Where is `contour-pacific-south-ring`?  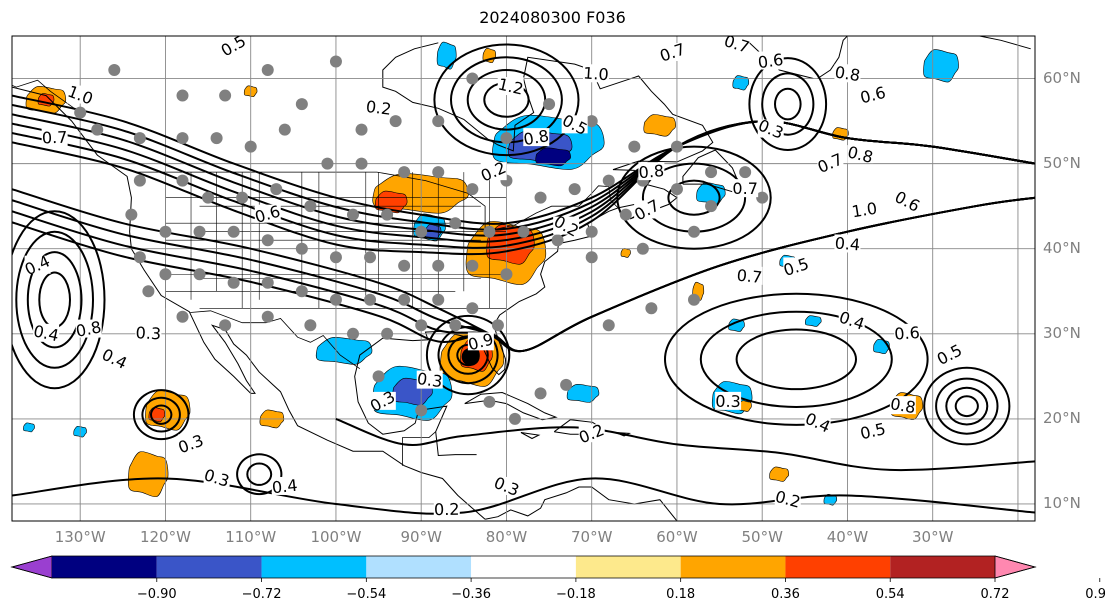
contour-pacific-south-ring is located at coordinates (259, 474).